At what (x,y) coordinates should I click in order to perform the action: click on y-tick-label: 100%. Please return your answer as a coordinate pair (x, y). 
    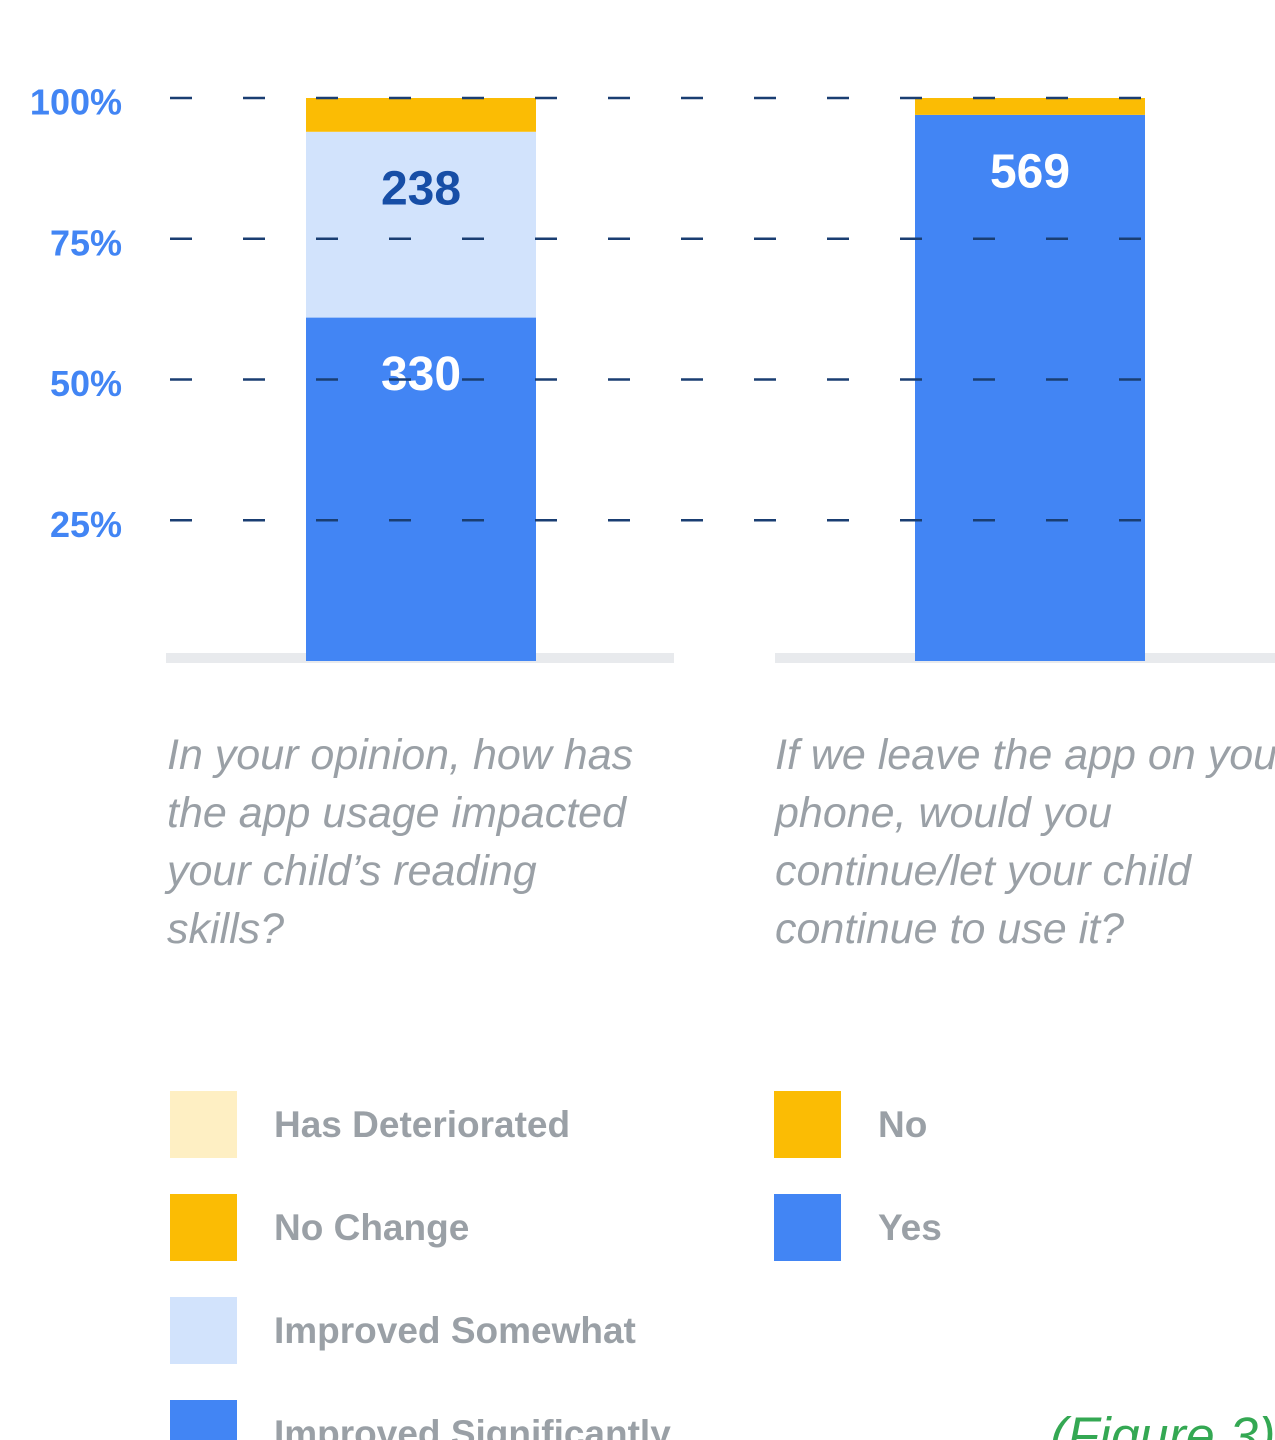
    Looking at the image, I should click on (76, 102).